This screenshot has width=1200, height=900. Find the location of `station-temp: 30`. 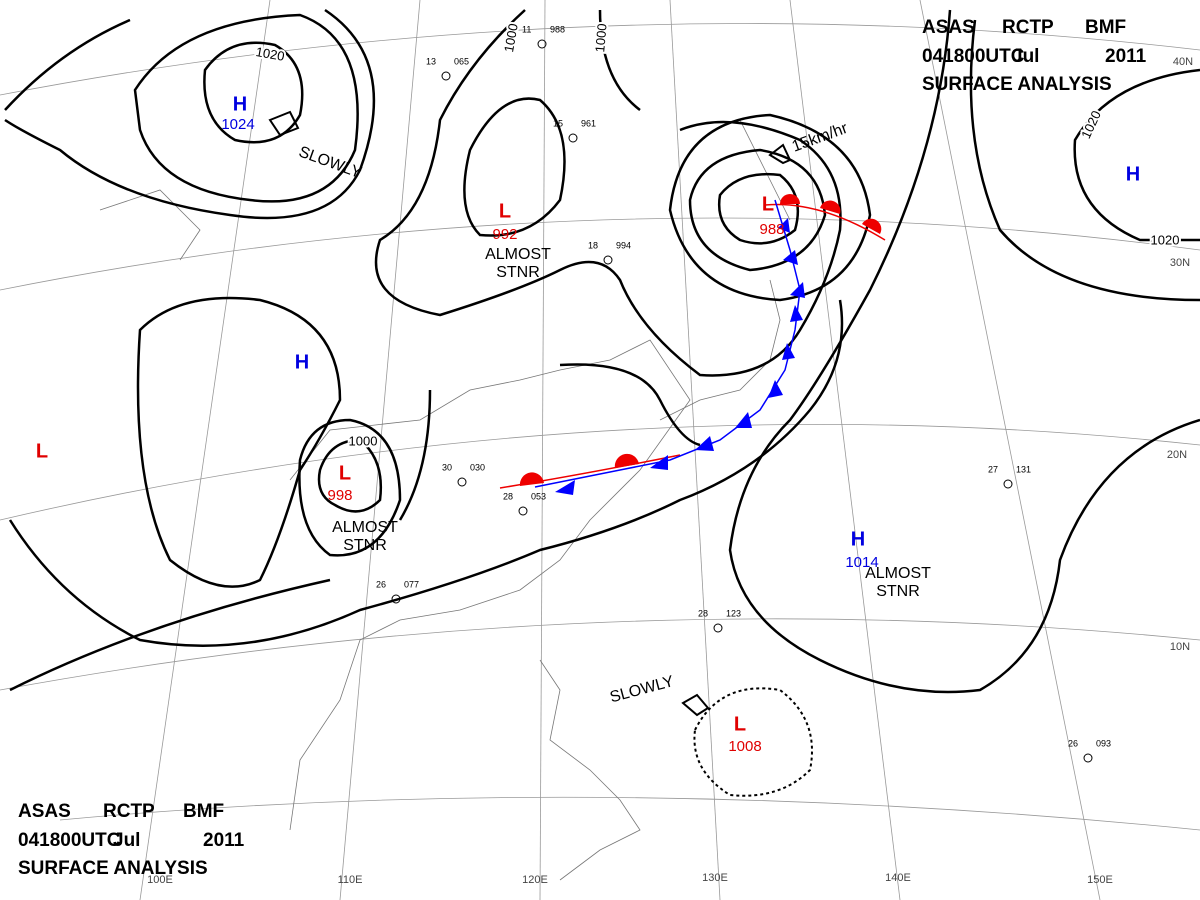

station-temp: 30 is located at coordinates (447, 467).